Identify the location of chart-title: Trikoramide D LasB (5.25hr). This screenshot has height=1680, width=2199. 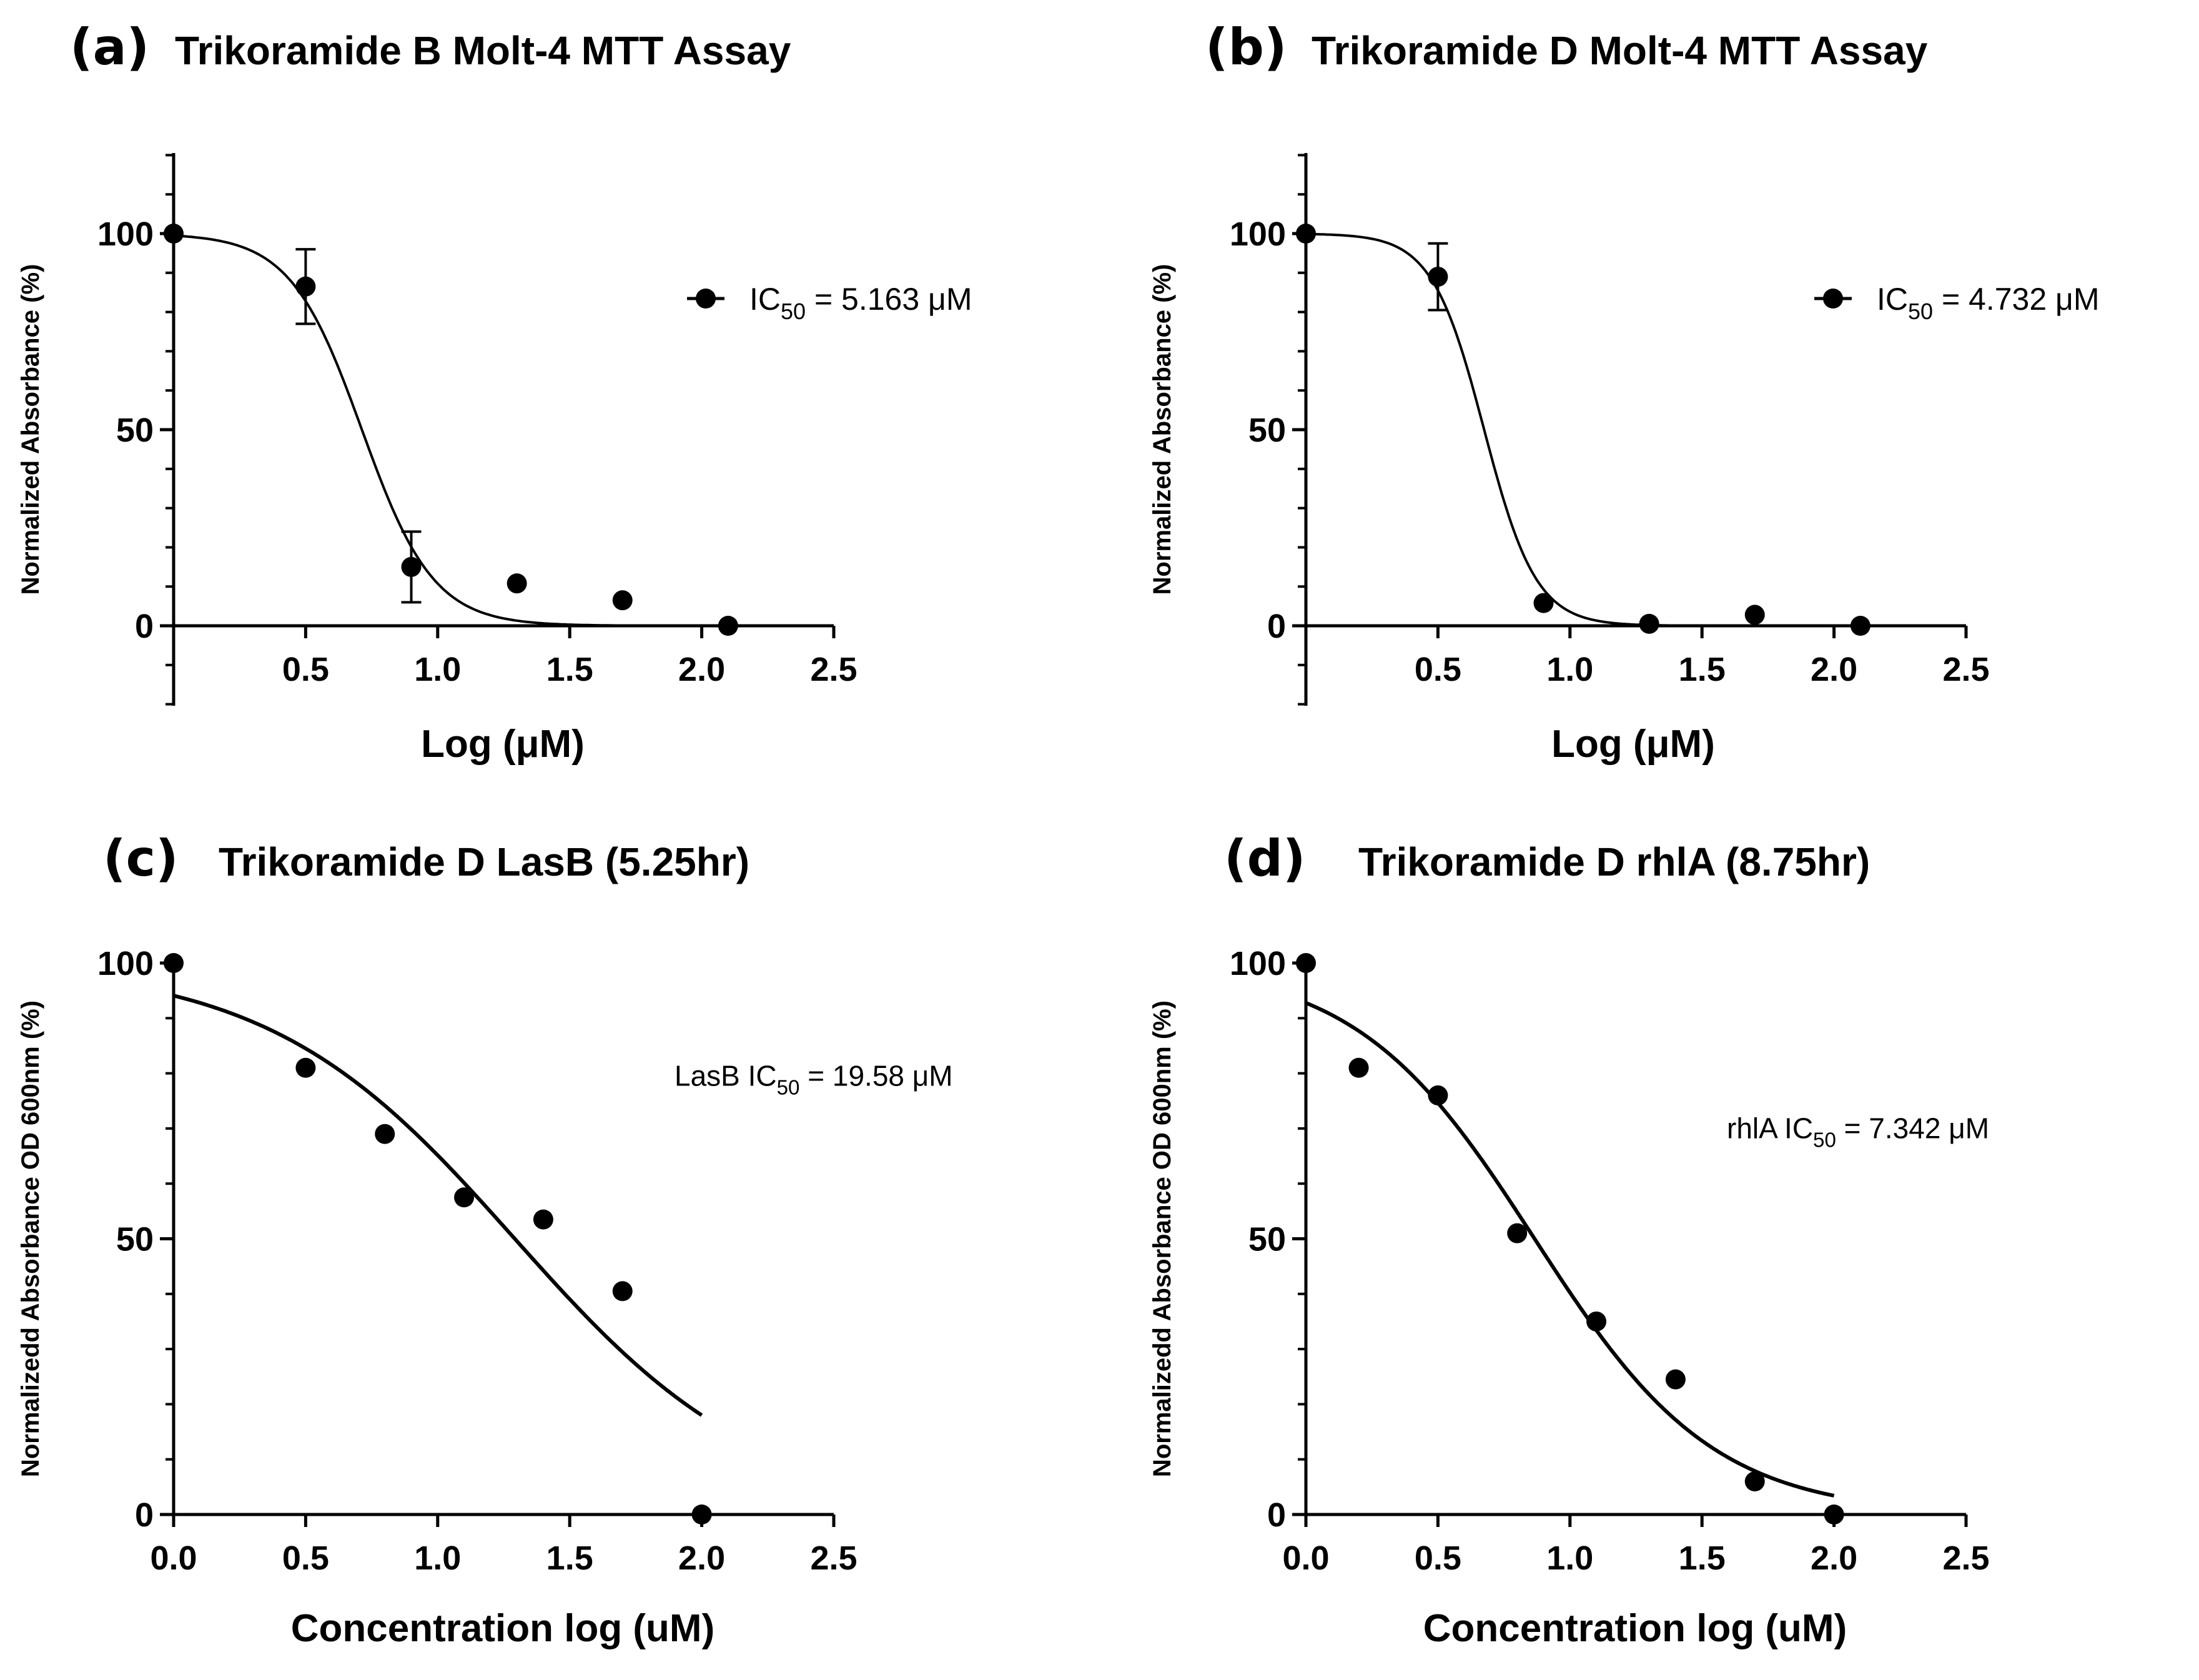
(484, 862).